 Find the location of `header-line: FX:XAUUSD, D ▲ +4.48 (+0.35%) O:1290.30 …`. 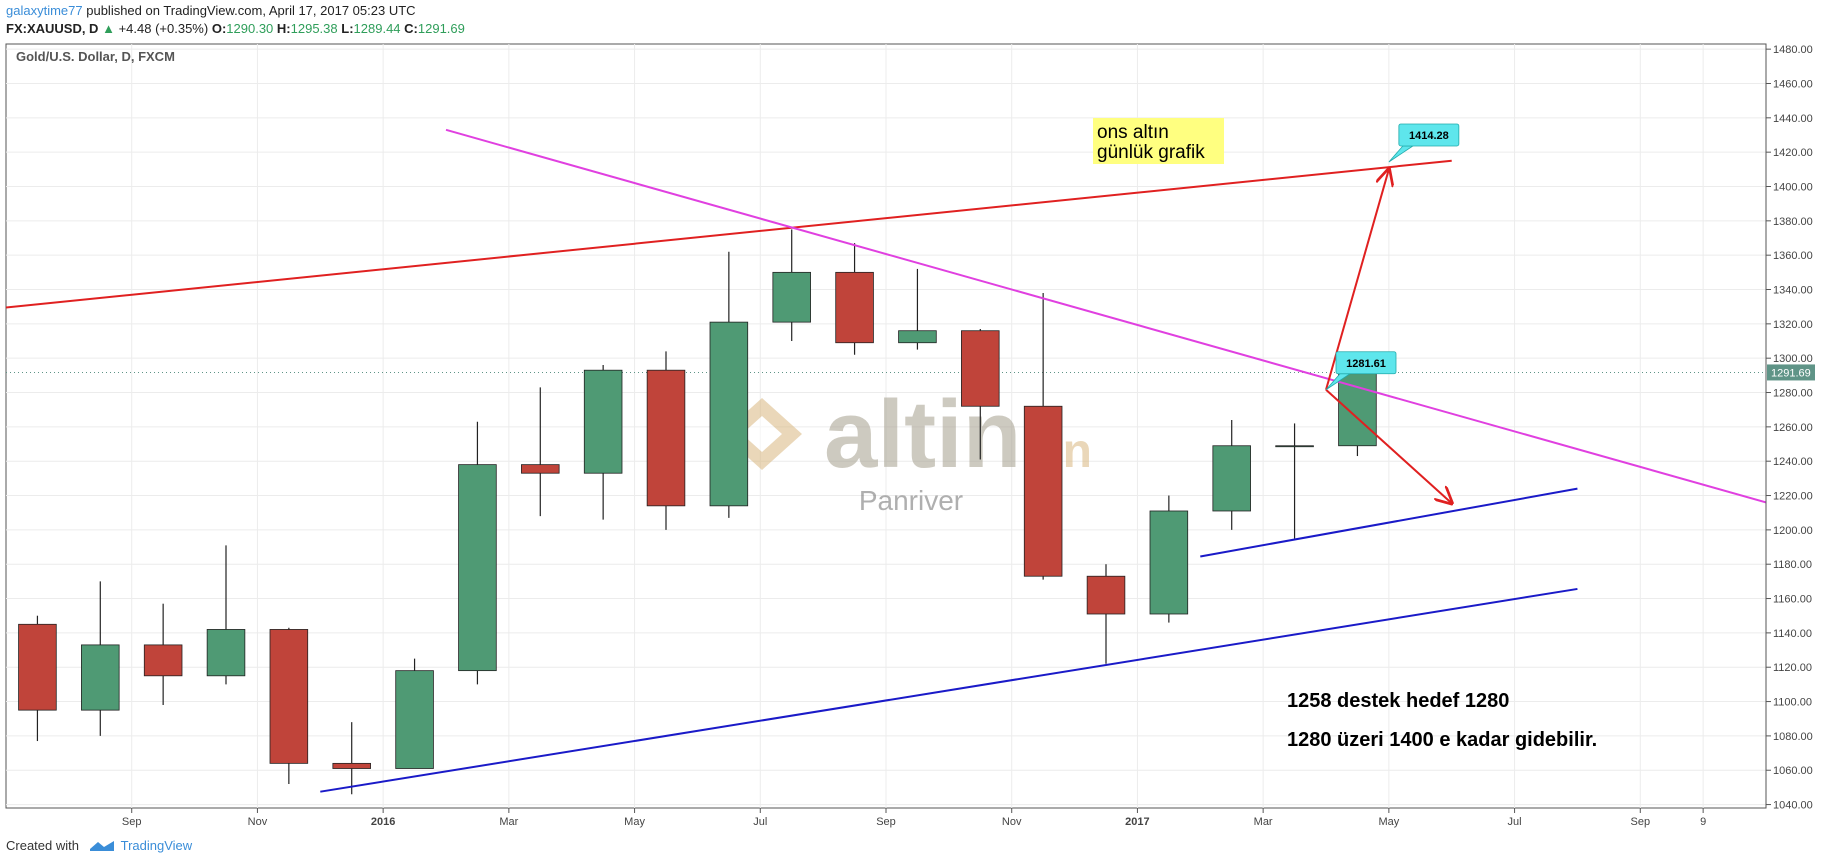

header-line: FX:XAUUSD, D ▲ +4.48 (+0.35%) O:1290.30 … is located at coordinates (235, 29).